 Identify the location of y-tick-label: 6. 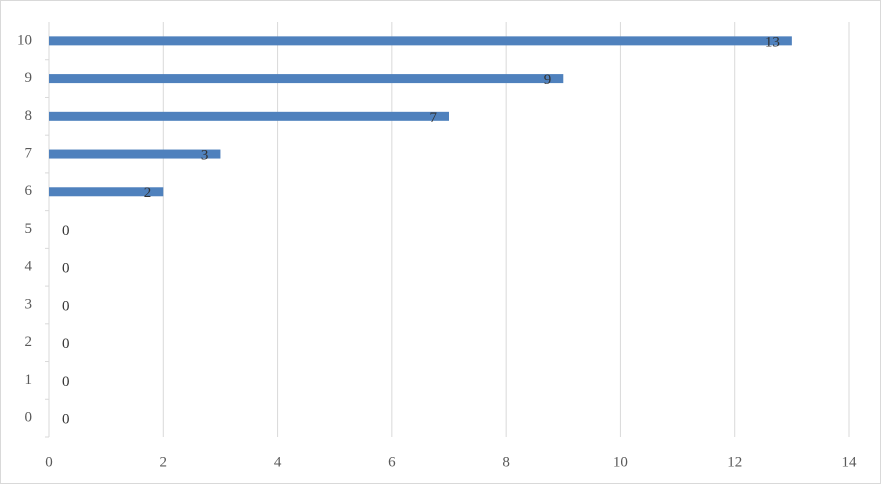
(29, 191).